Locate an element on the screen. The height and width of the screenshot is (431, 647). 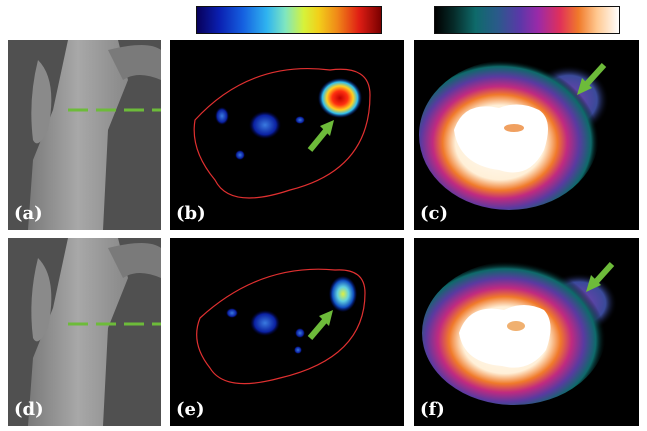
panel-label: (e) is located at coordinates (190, 409).